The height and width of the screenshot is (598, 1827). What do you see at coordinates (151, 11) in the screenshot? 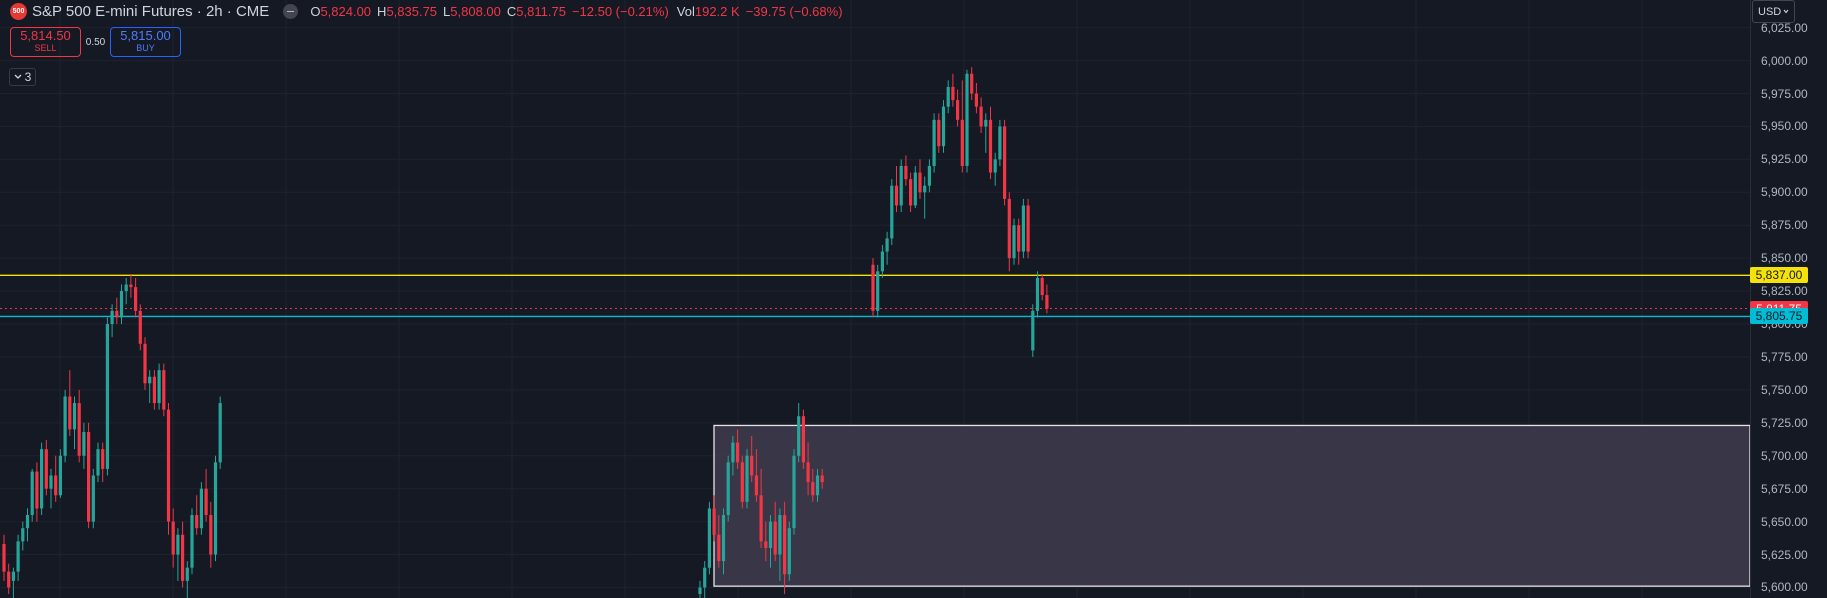
I see `symbol-title: S&P 500 E-mini Futures · 2h · CME` at bounding box center [151, 11].